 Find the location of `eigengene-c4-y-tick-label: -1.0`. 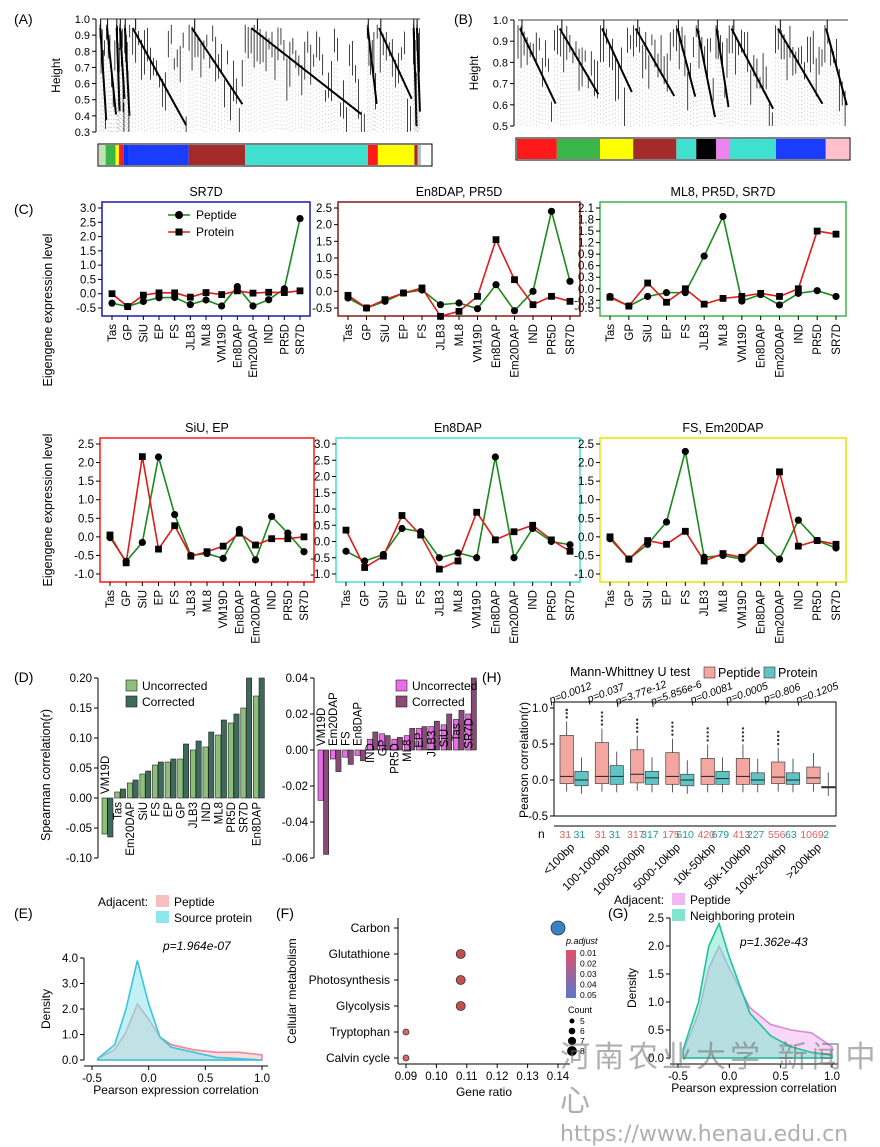

eigengene-c4-y-tick-label: -1.0 is located at coordinates (84, 575).